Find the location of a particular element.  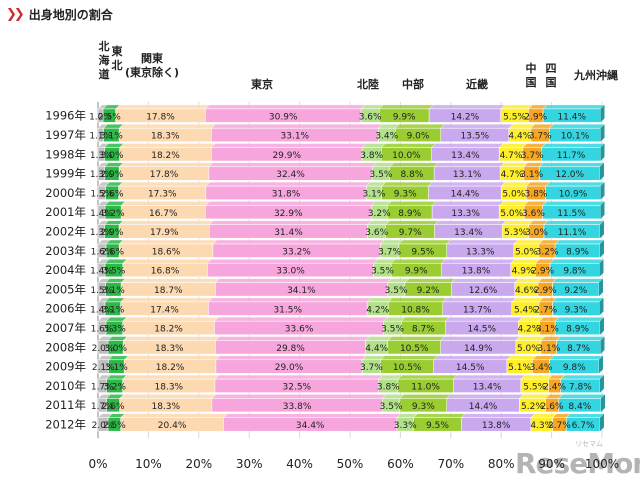

data-label: 8.7% is located at coordinates (423, 330).